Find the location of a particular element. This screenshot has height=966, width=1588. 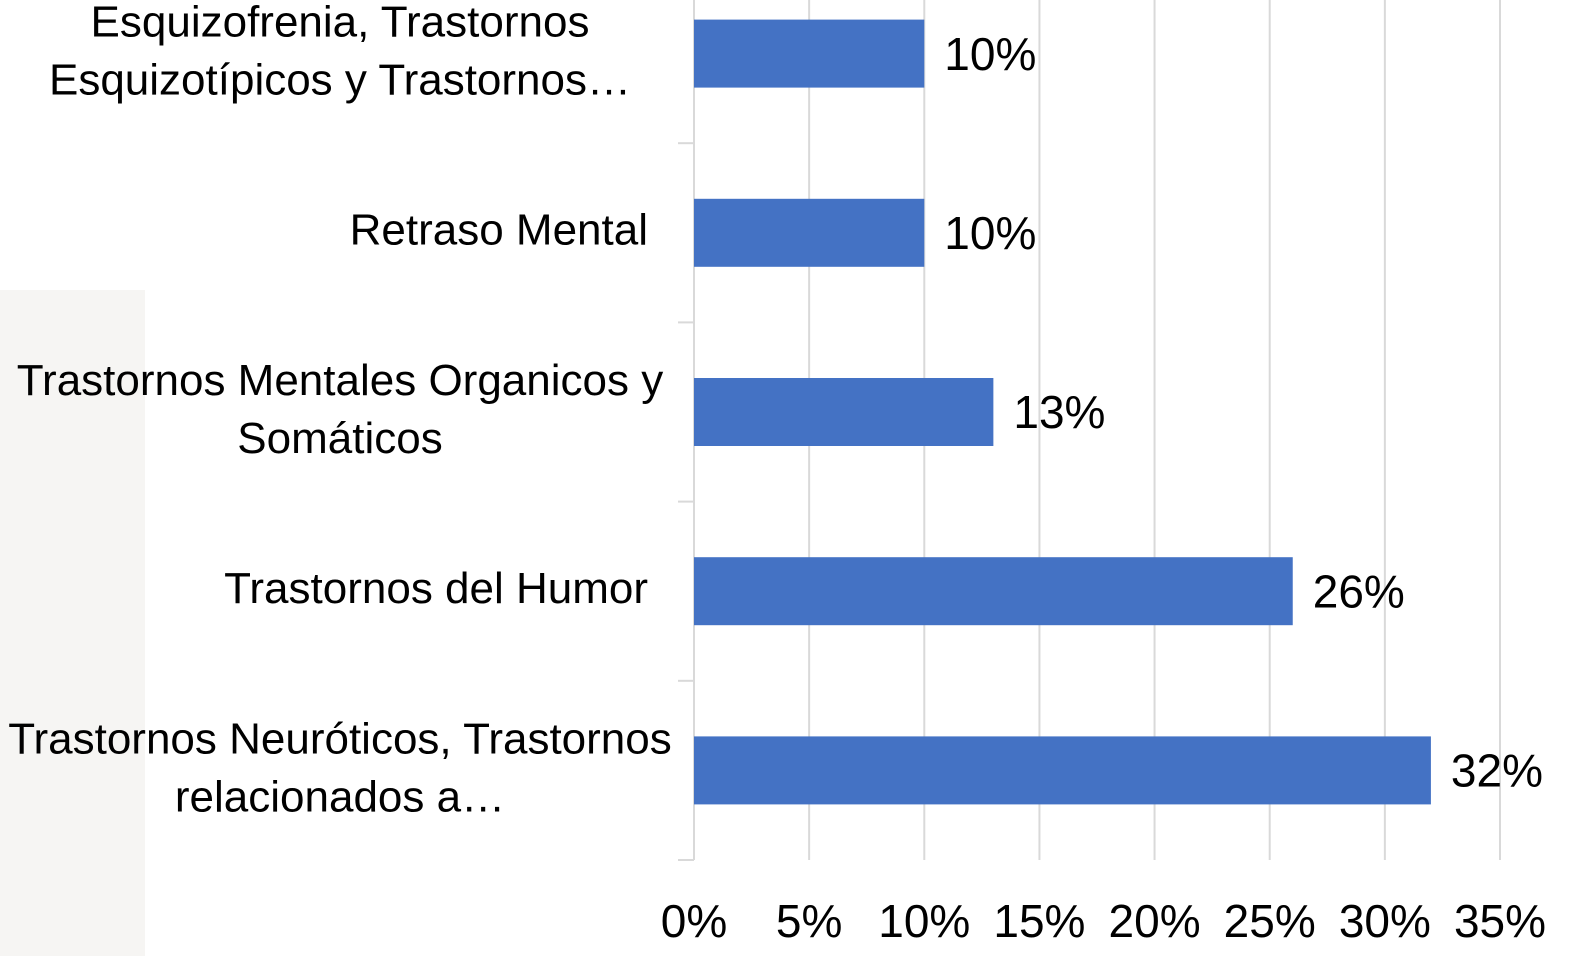

category-label: Retraso Mental is located at coordinates (499, 229).